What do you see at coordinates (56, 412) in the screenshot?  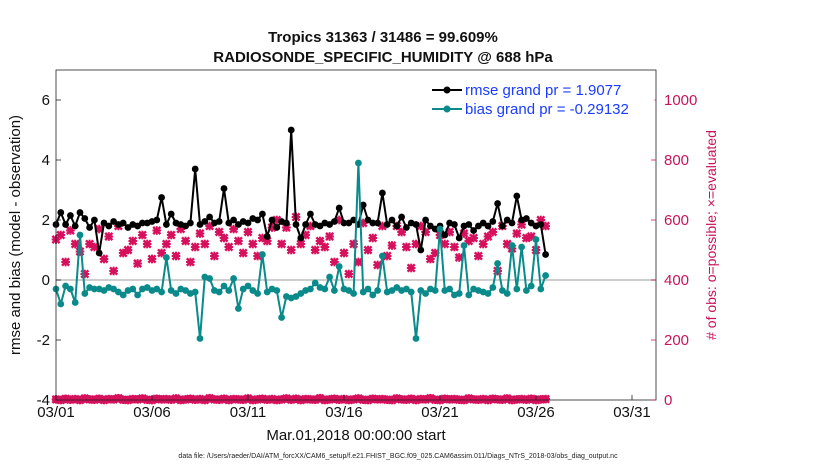 I see `x-tick-label: 03/01` at bounding box center [56, 412].